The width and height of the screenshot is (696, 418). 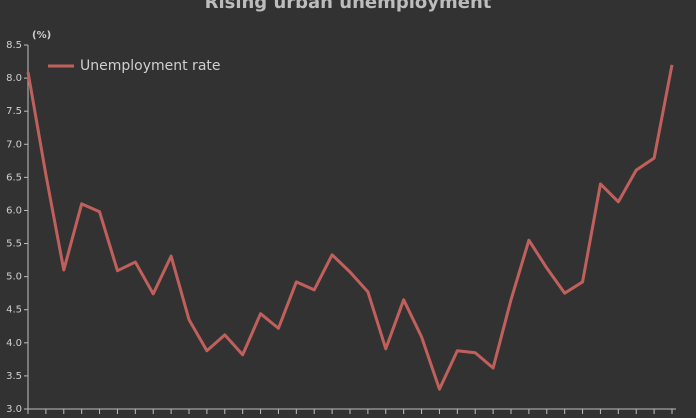 What do you see at coordinates (14, 277) in the screenshot?
I see `y-tick-label: 5.0` at bounding box center [14, 277].